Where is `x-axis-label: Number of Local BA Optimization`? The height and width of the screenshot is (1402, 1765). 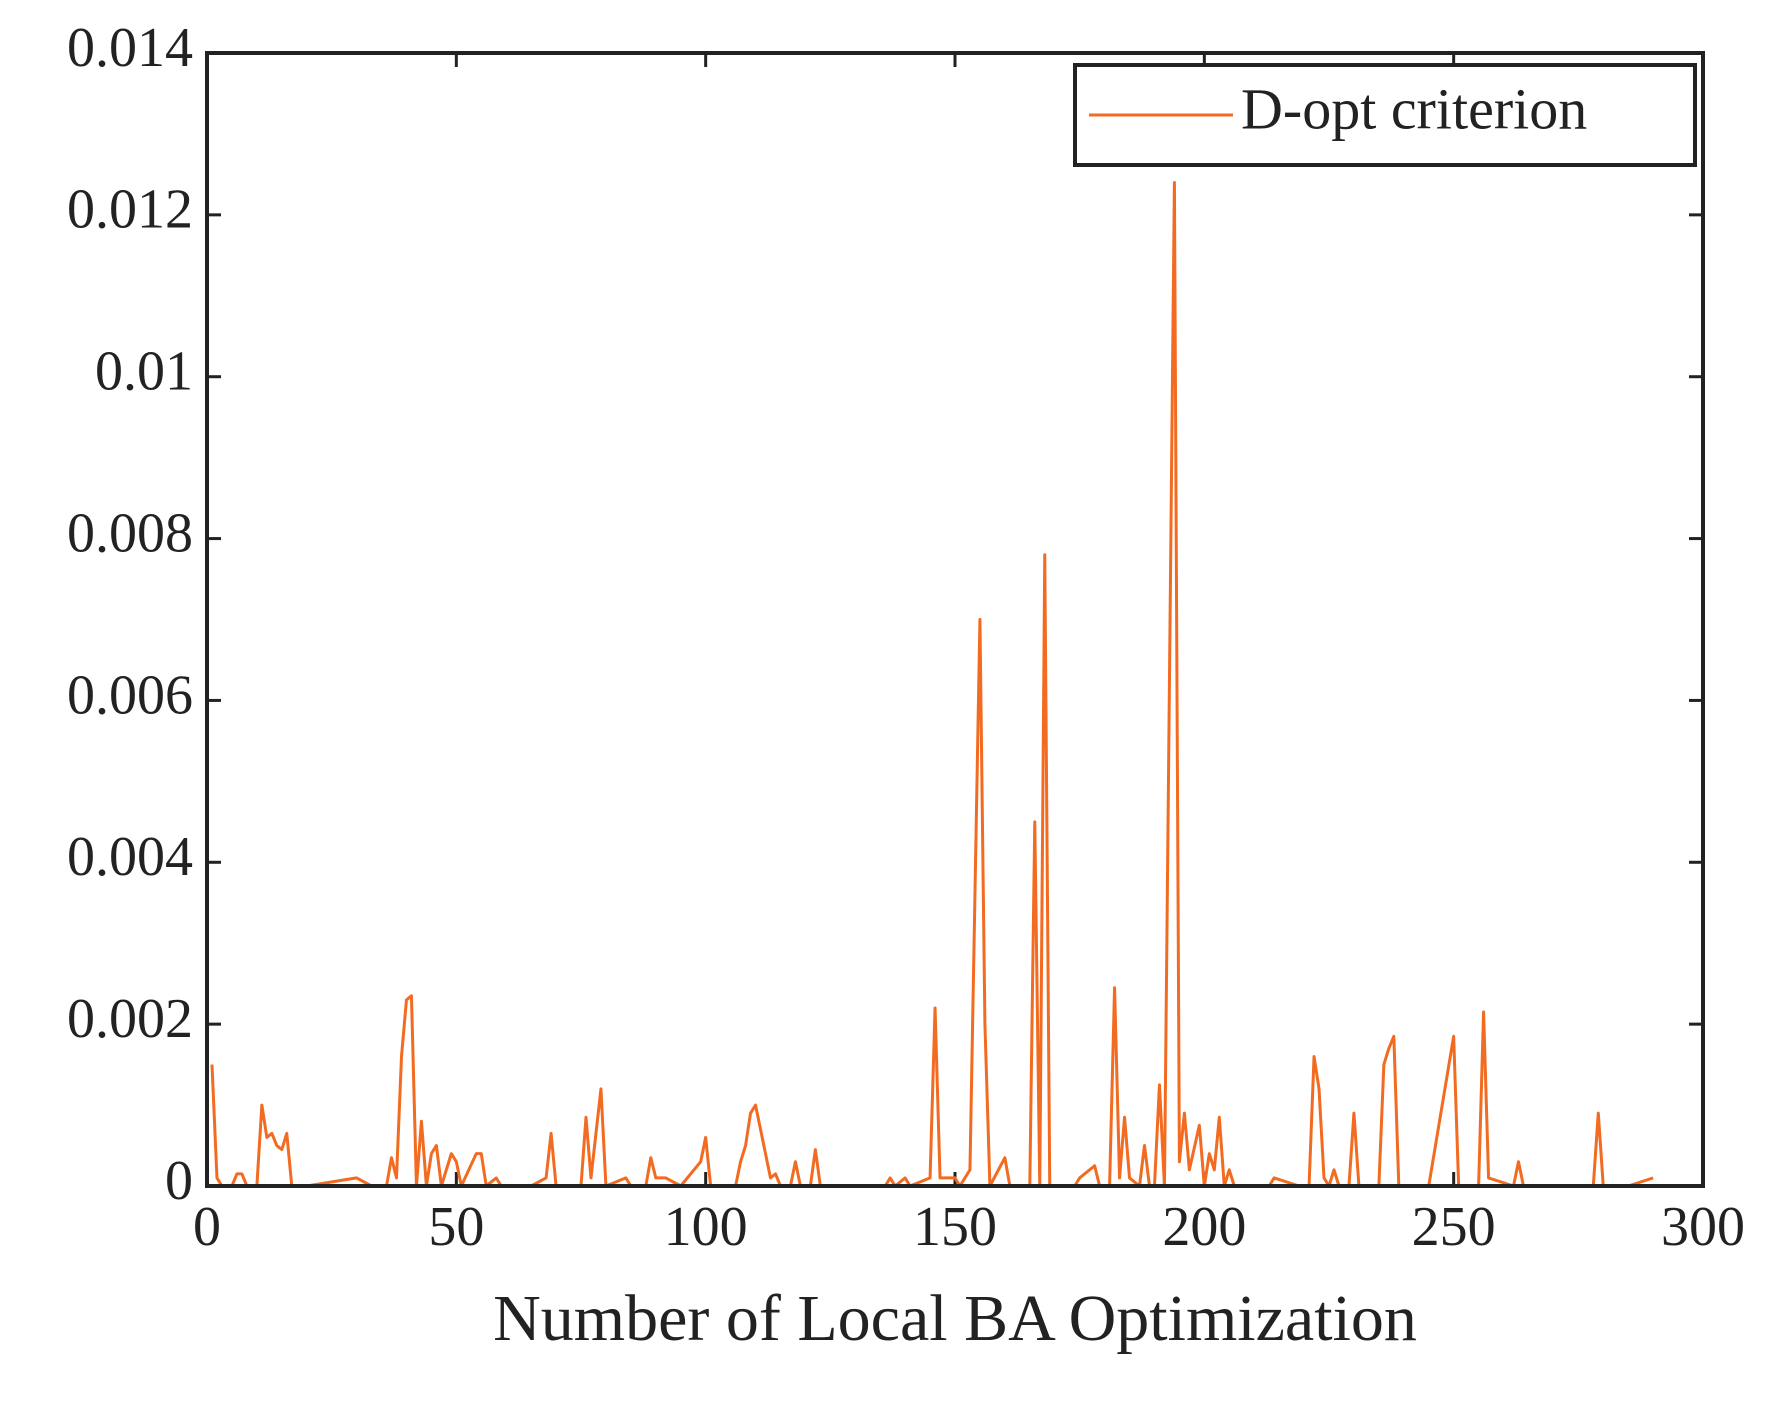
x-axis-label: Number of Local BA Optimization is located at coordinates (955, 1318).